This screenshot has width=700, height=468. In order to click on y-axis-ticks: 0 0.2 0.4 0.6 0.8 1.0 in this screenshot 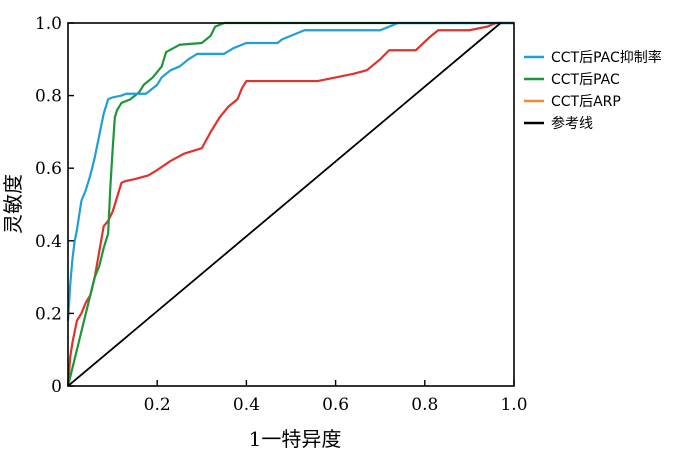, I will do `click(54, 205)`.